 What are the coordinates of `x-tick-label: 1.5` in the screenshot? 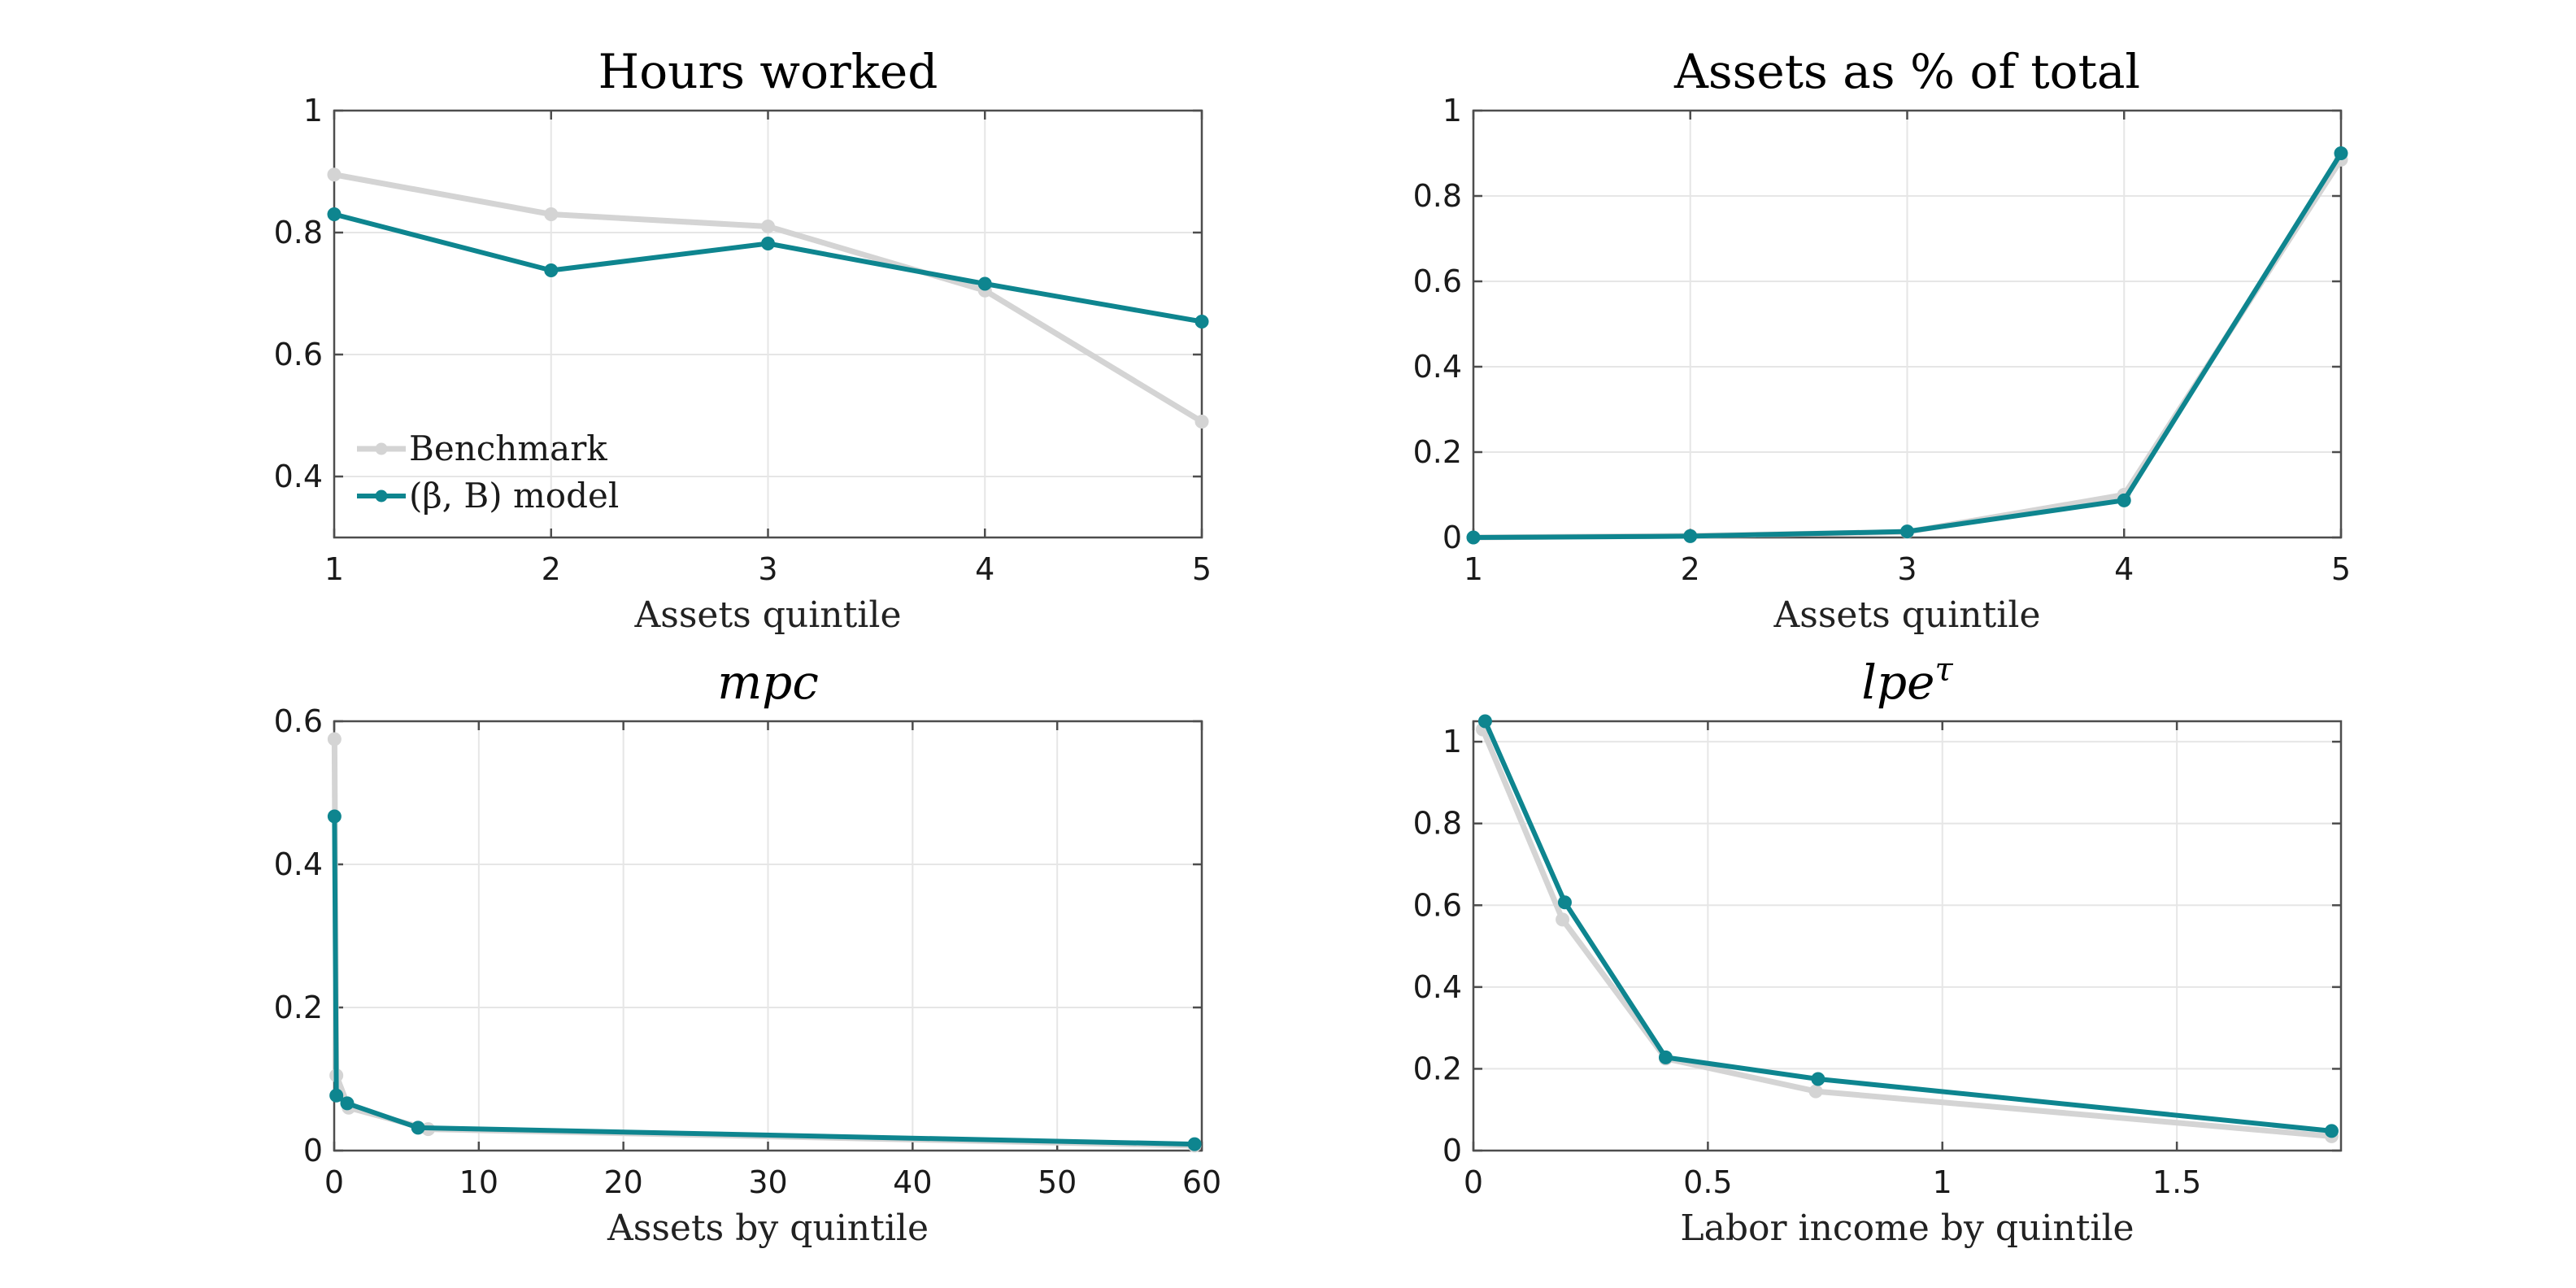 It's located at (2177, 1182).